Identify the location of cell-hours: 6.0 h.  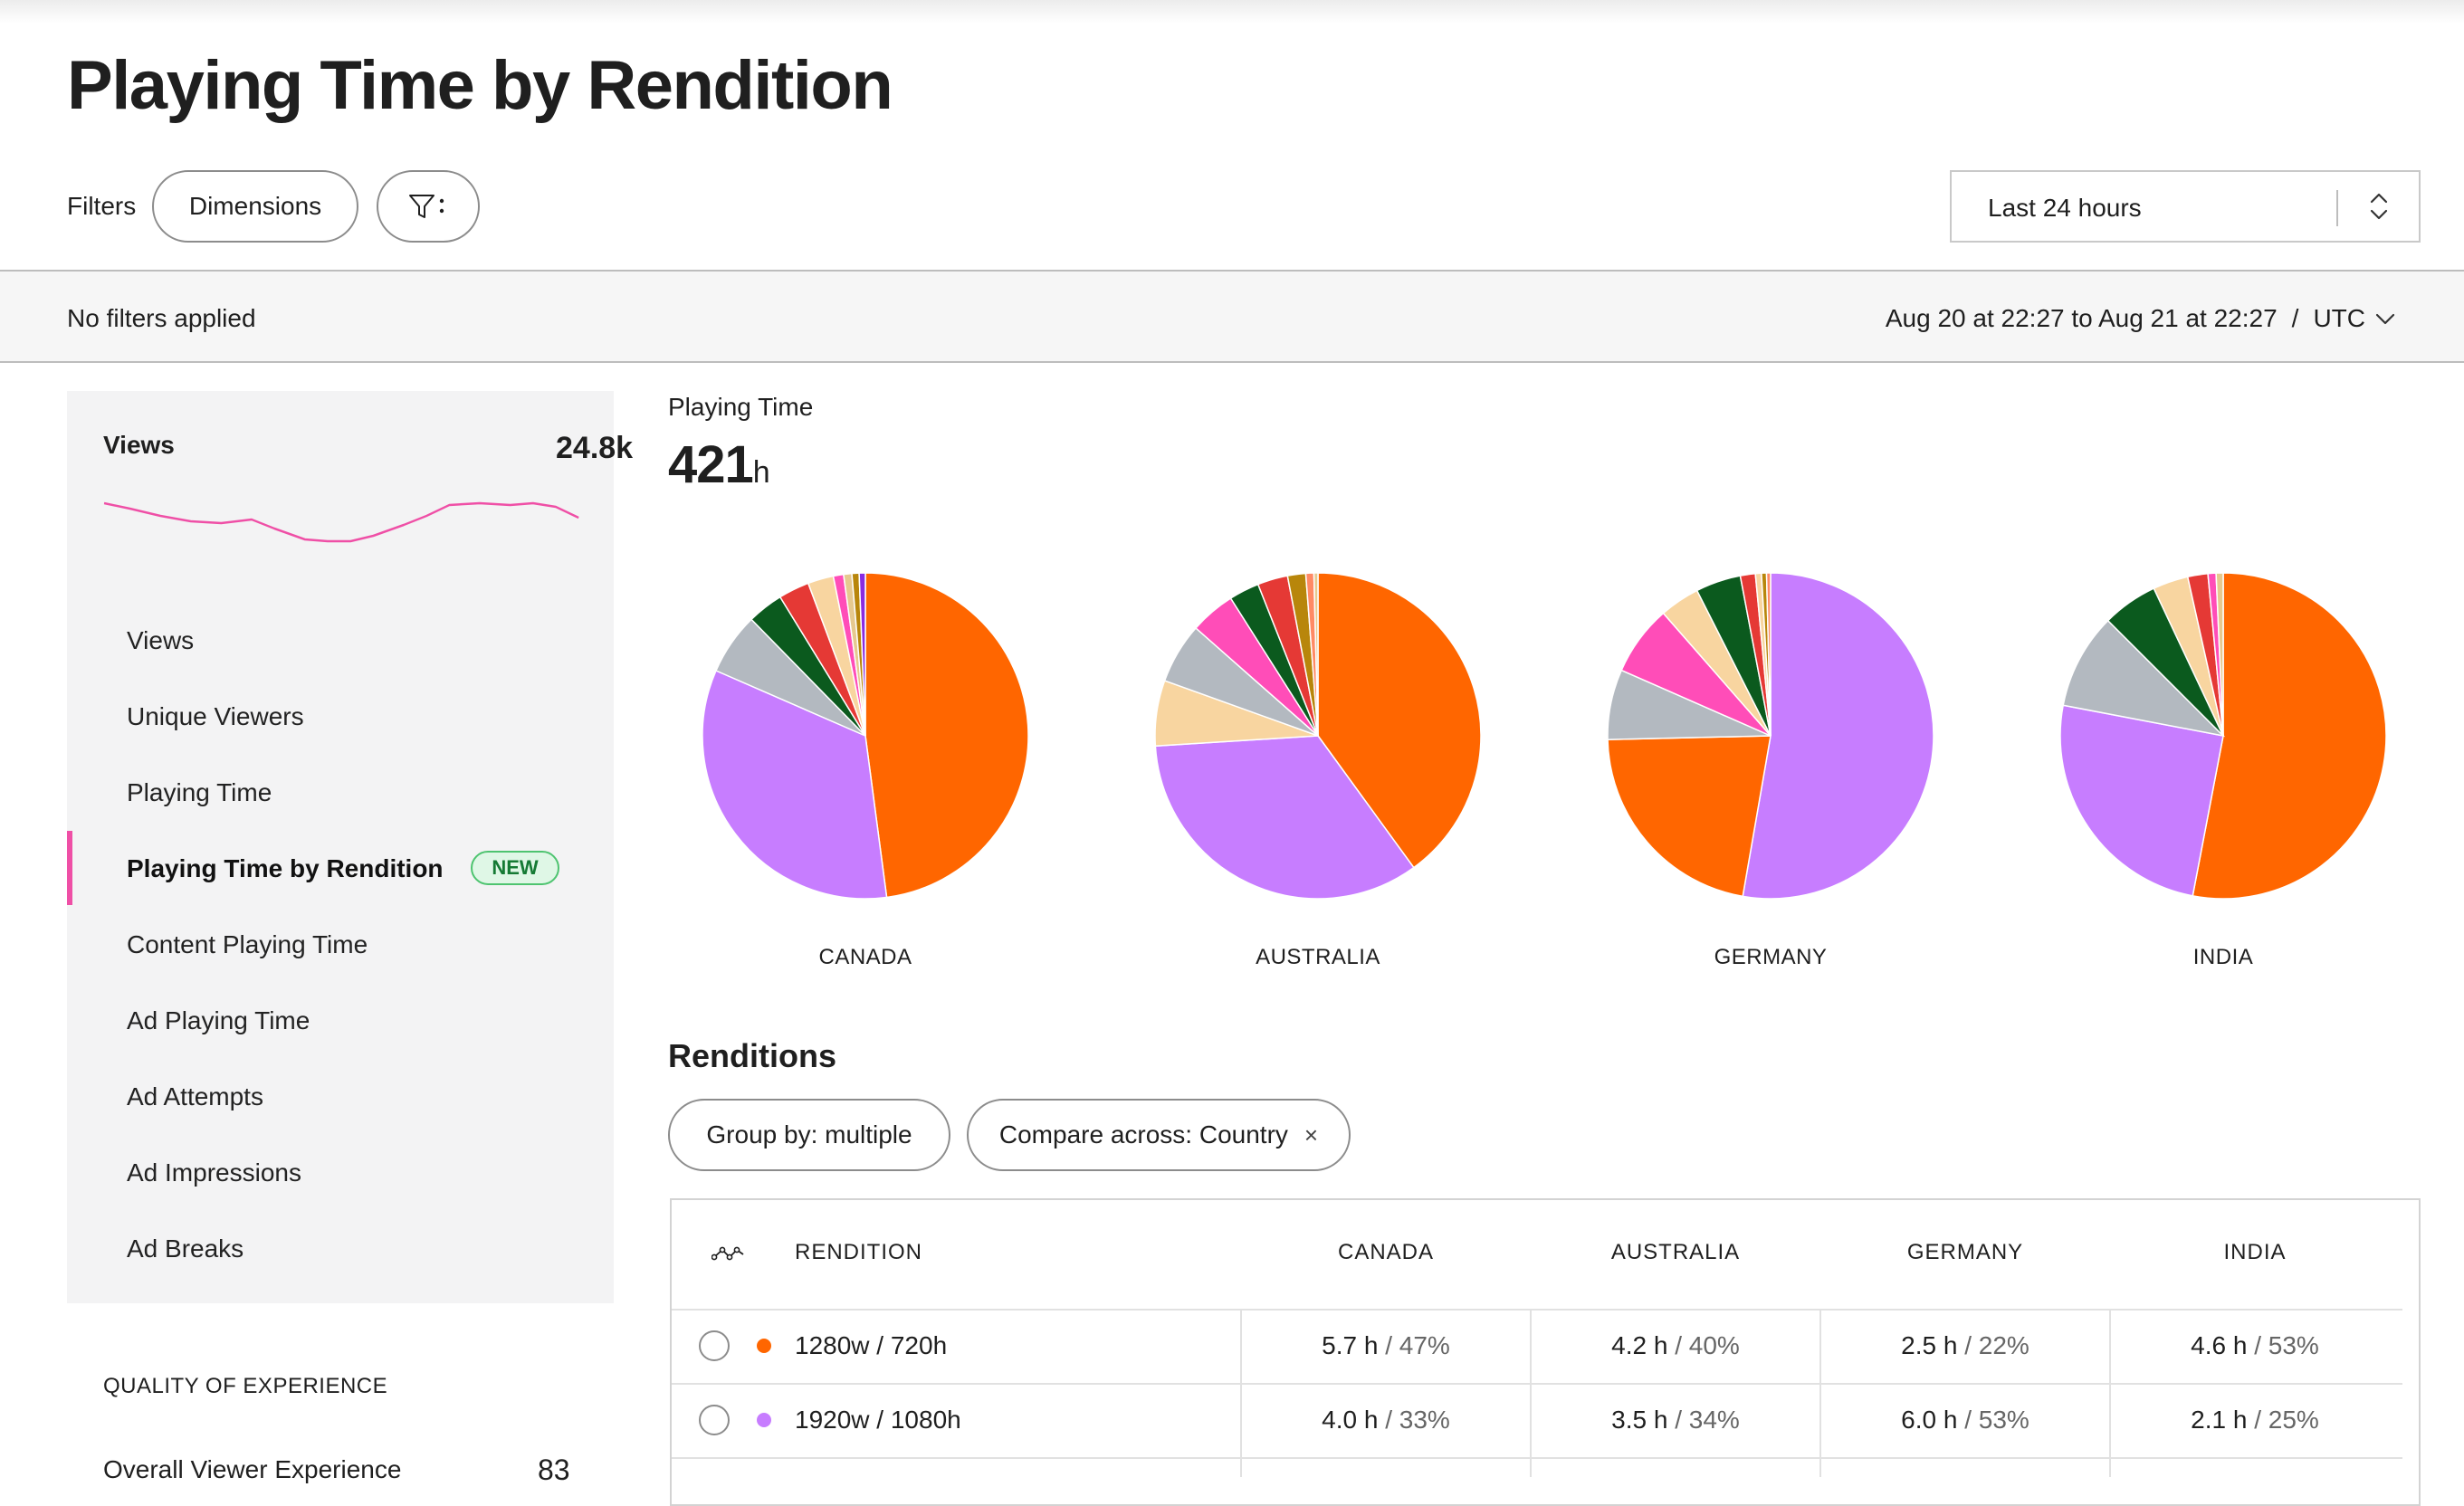
(1929, 1420).